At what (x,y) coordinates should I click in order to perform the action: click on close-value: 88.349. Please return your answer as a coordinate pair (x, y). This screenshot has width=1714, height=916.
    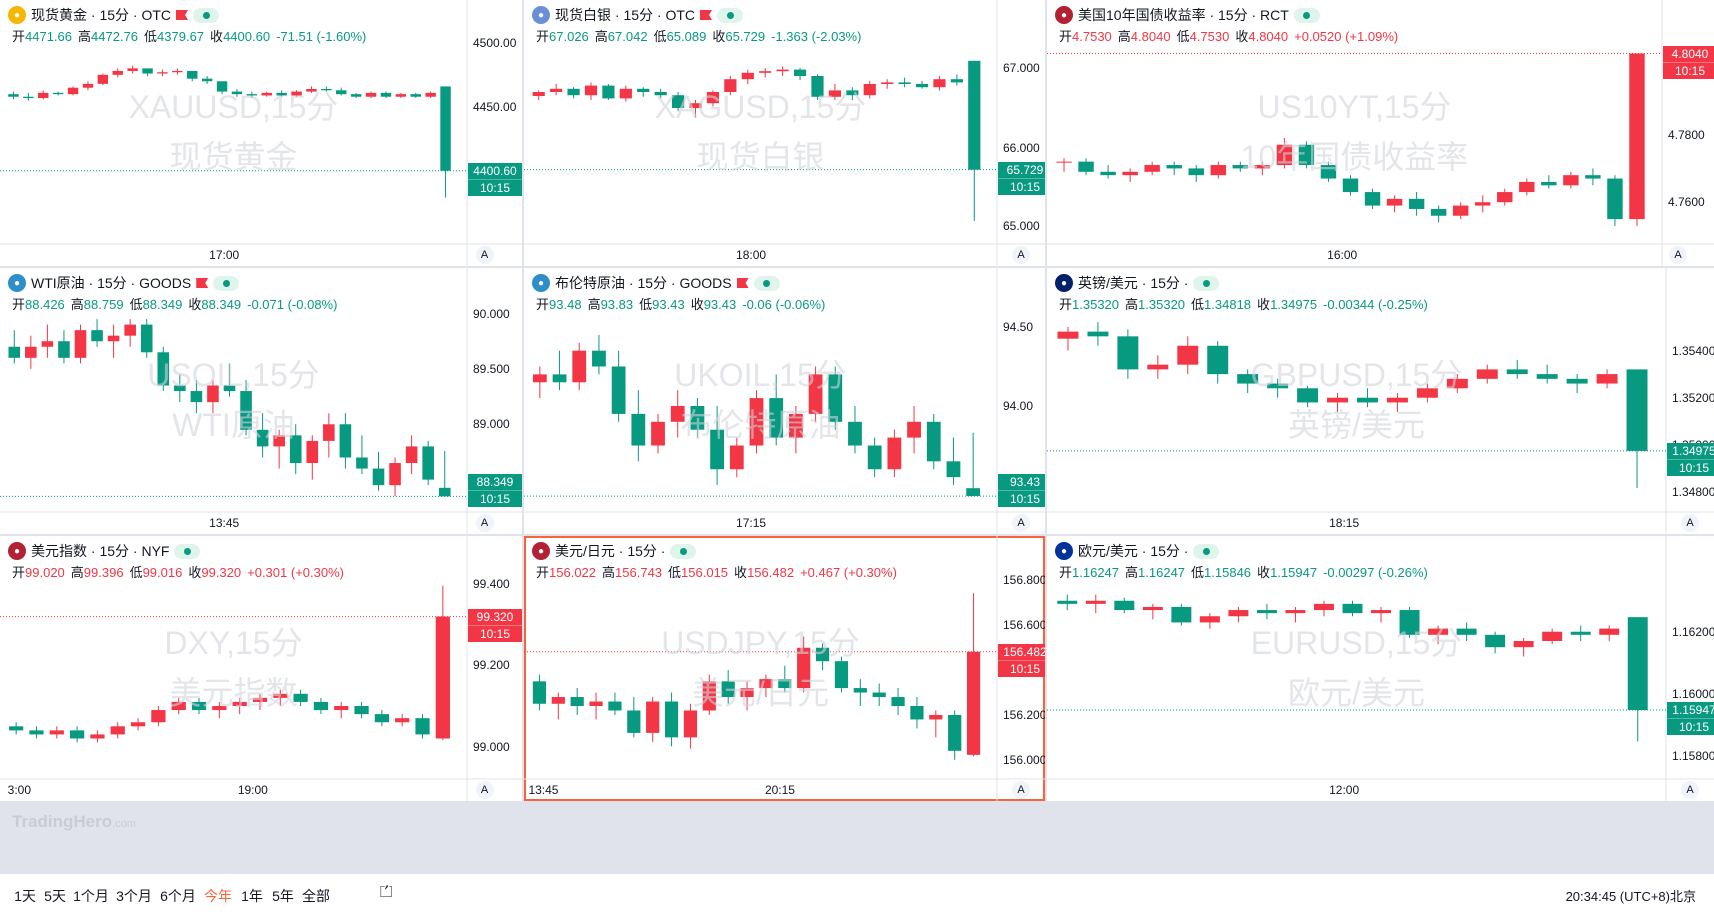
    Looking at the image, I should click on (221, 304).